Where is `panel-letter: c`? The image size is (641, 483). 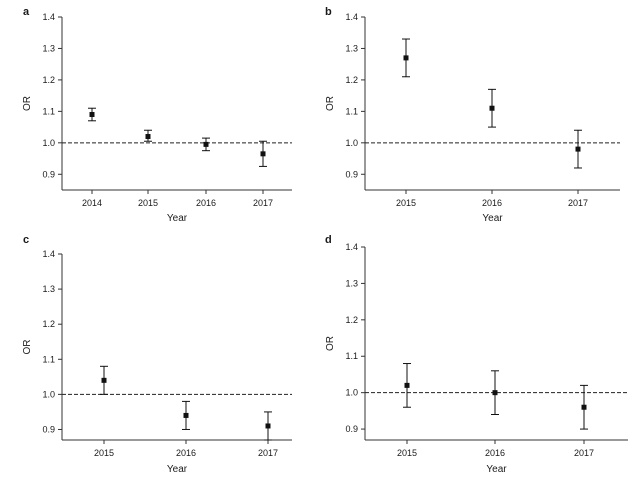
panel-letter: c is located at coordinates (26, 240).